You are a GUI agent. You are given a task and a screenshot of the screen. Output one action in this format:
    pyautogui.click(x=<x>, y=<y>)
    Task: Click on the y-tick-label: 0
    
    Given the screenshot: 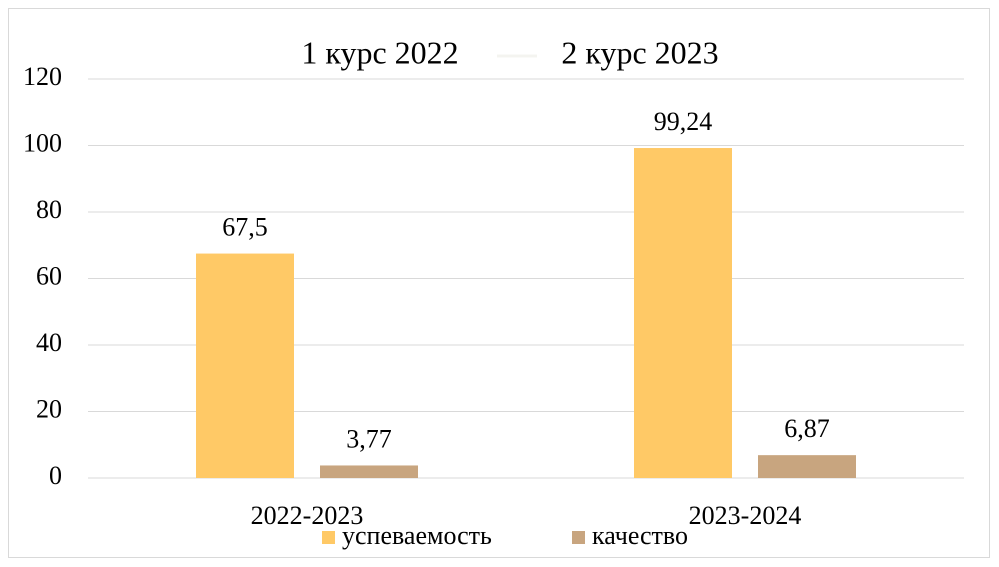 What is the action you would take?
    pyautogui.click(x=55, y=475)
    